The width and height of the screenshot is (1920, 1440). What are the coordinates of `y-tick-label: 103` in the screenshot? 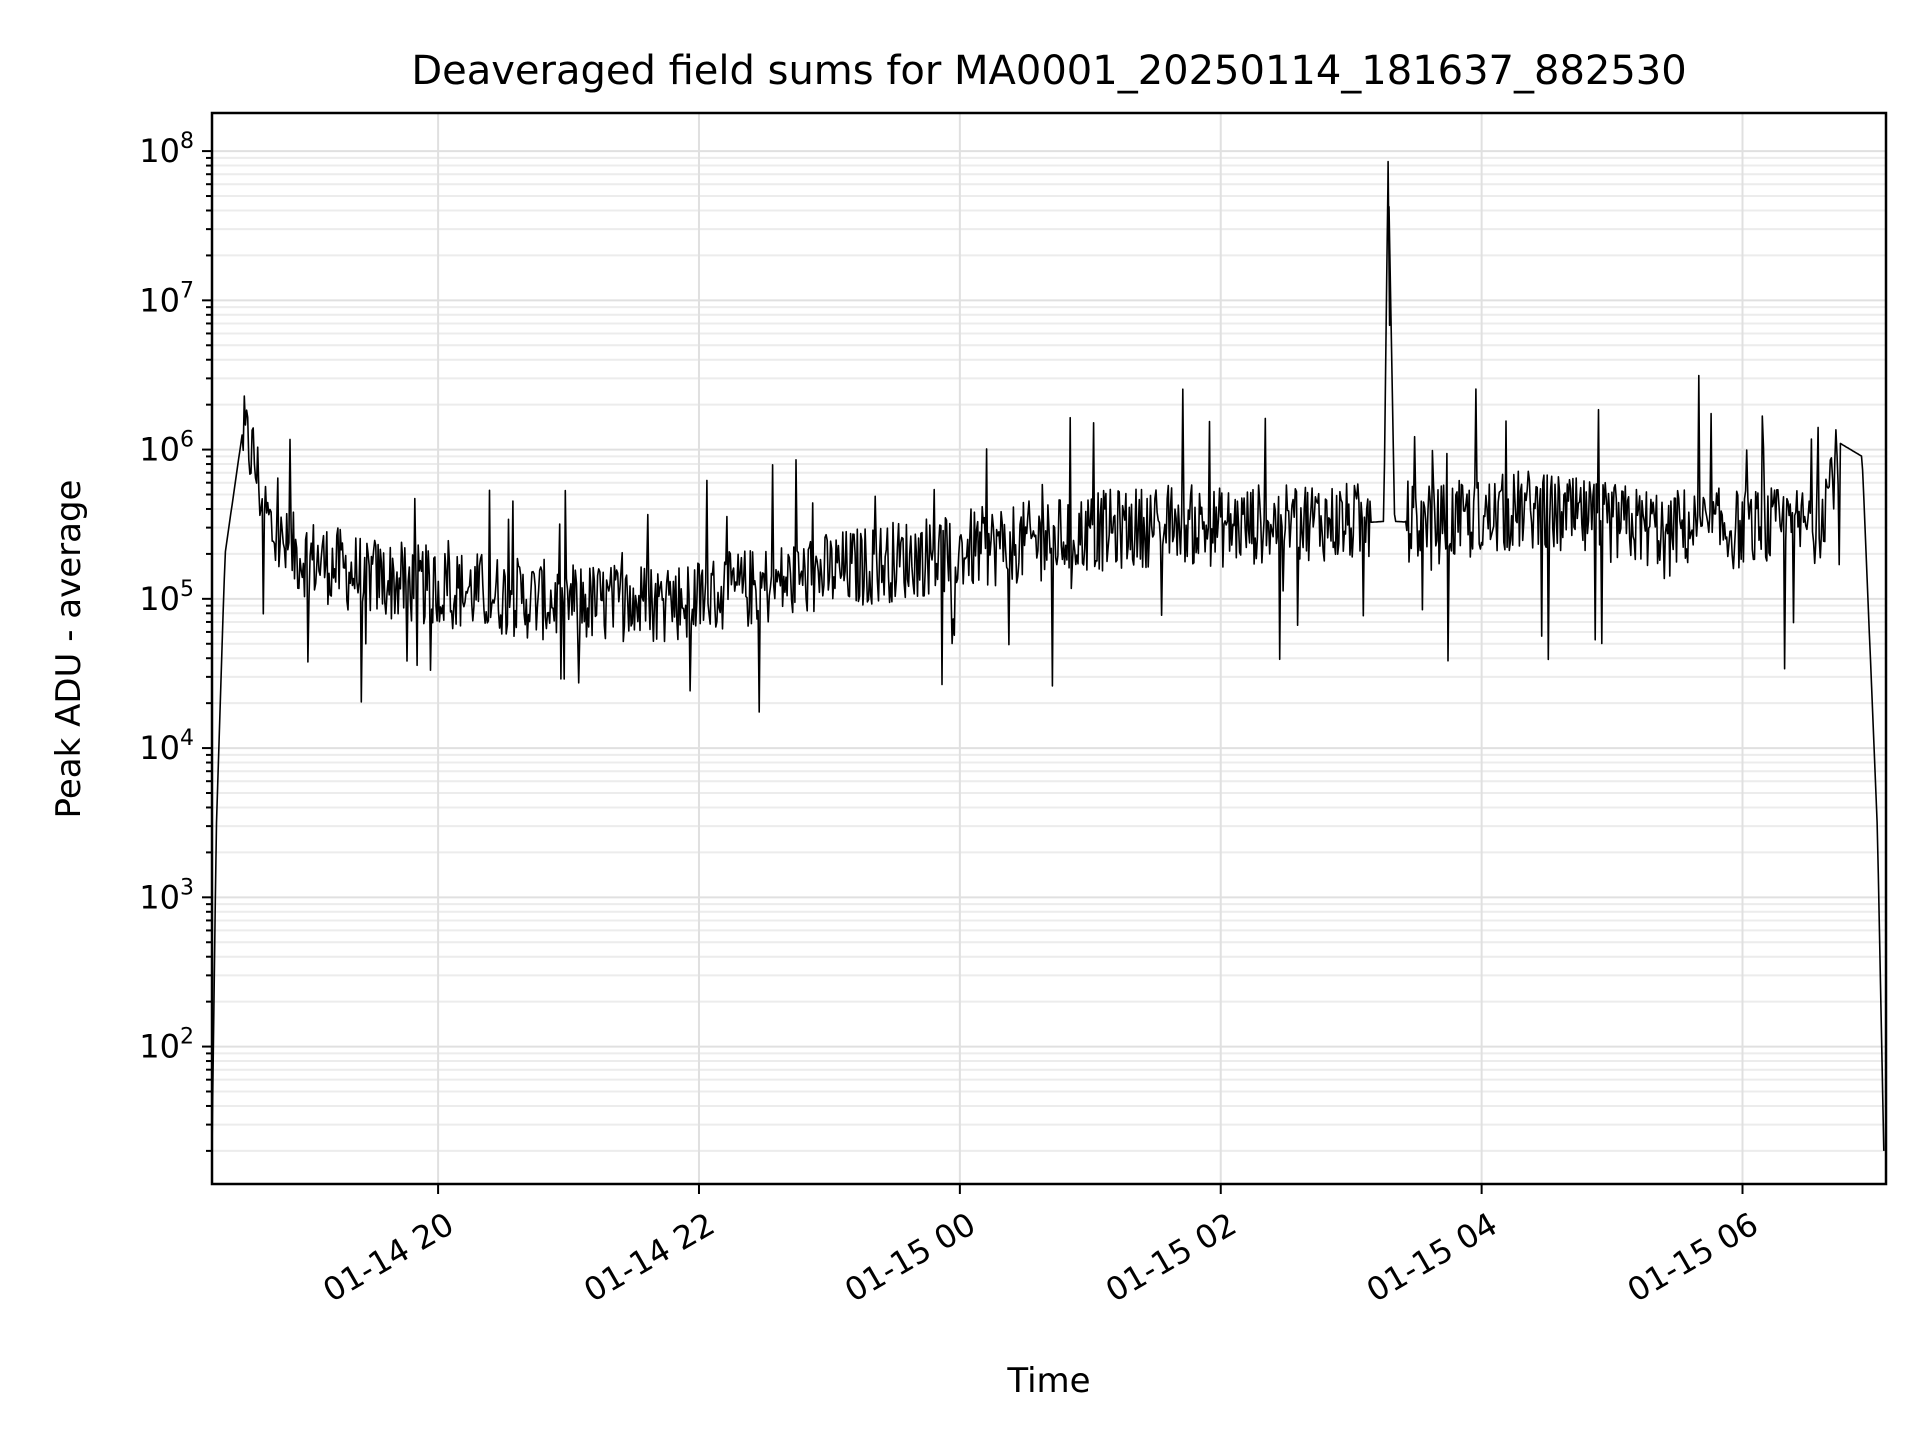 It's located at (166, 895).